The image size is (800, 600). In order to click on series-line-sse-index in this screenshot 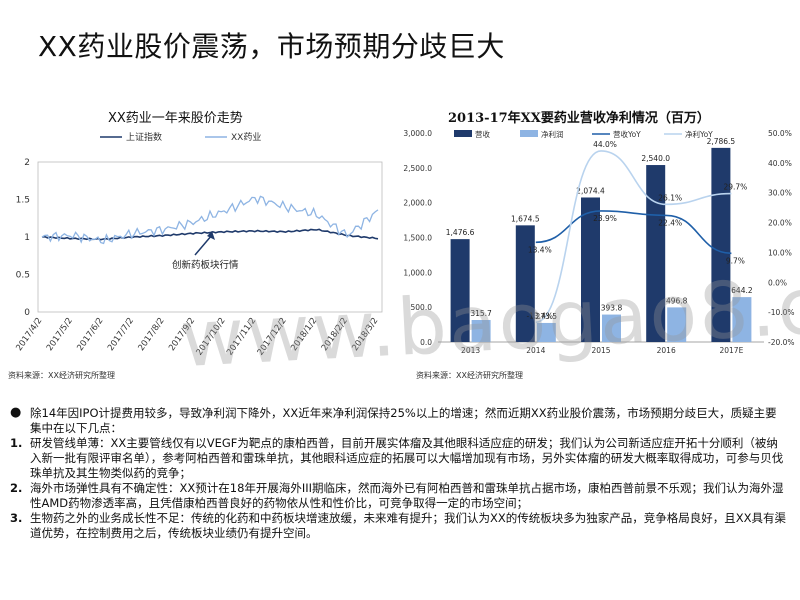, I will do `click(210, 234)`.